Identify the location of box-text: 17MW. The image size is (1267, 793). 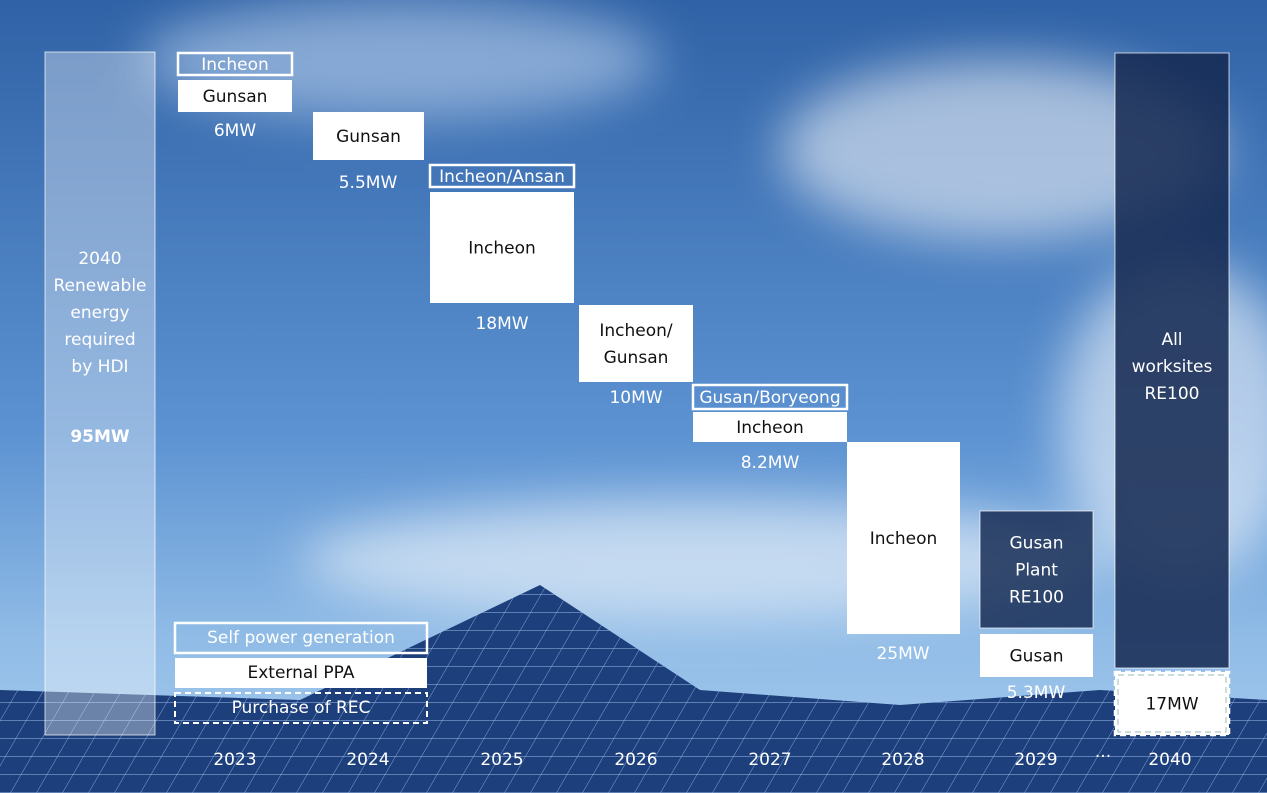
(1171, 705).